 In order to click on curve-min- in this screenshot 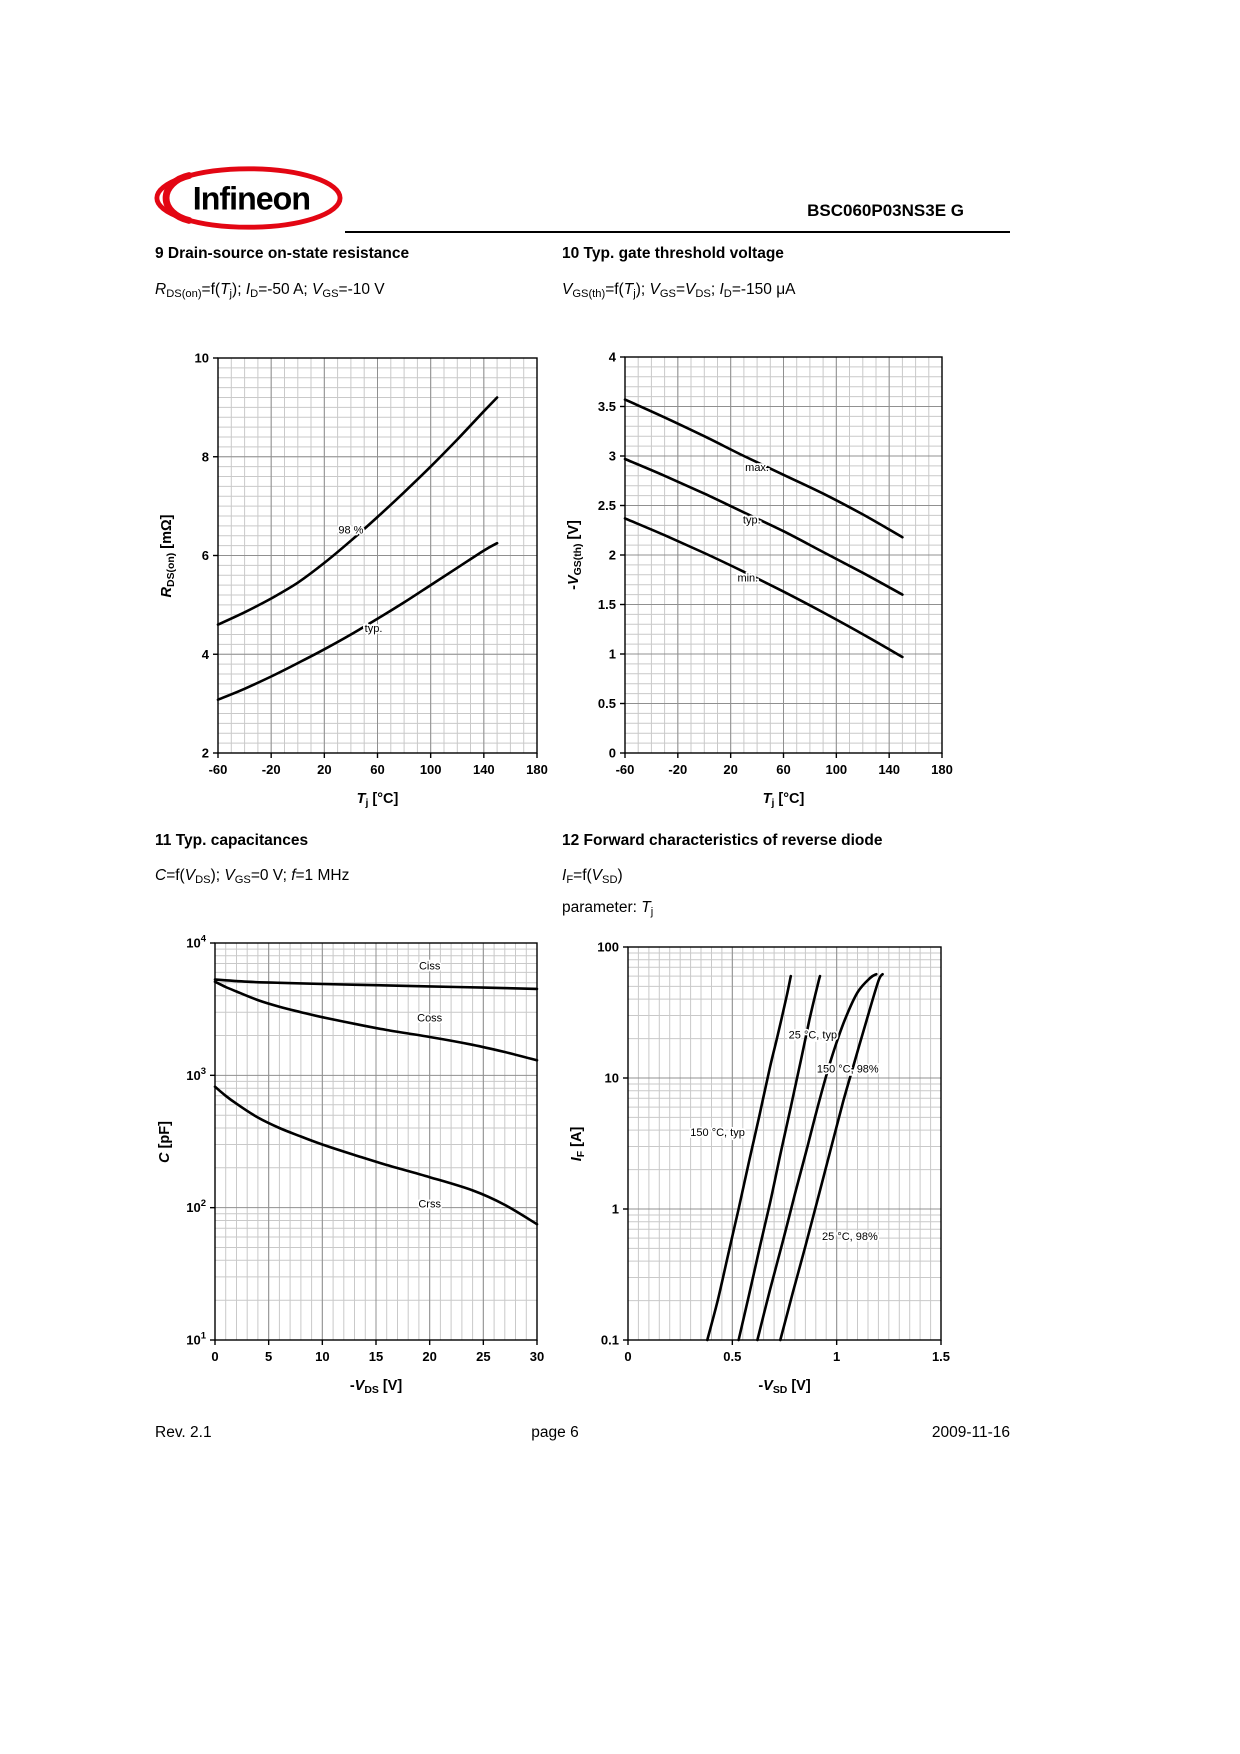, I will do `click(763, 588)`.